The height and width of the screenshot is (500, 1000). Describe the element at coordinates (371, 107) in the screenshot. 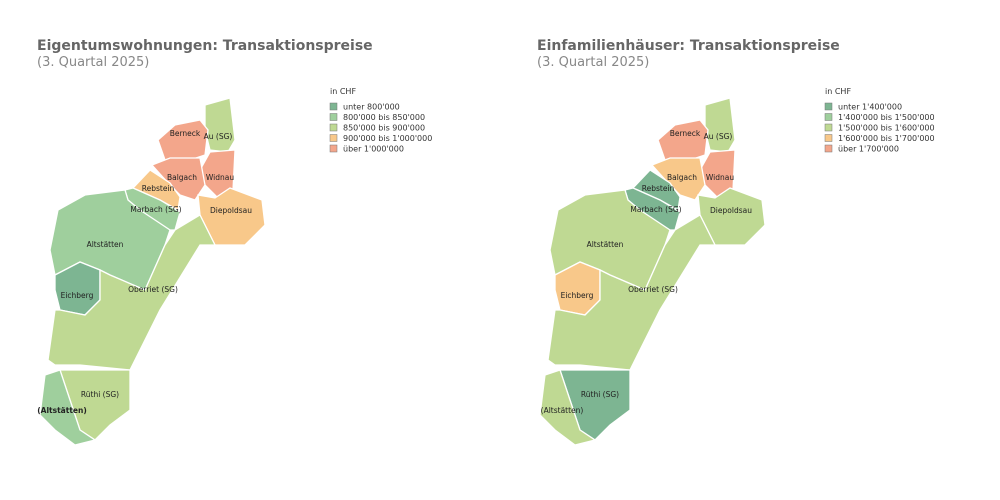

I see `legend-label: unter 800'000` at that location.